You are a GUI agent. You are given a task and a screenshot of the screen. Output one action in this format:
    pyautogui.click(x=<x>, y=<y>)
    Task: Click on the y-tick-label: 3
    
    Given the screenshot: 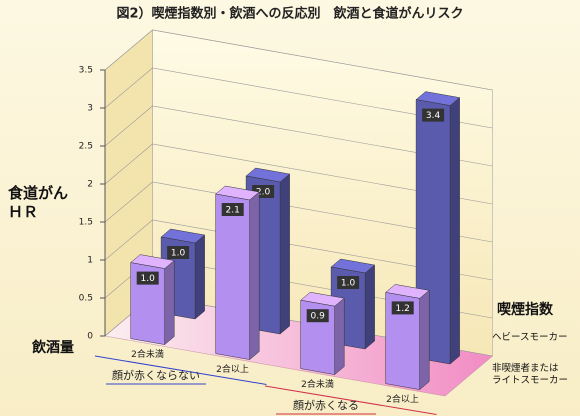 What is the action you would take?
    pyautogui.click(x=90, y=109)
    